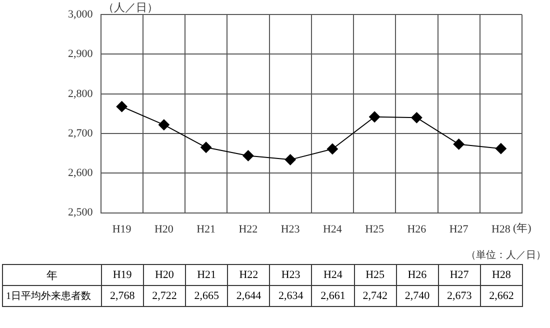 The image size is (550, 328). Describe the element at coordinates (459, 296) in the screenshot. I see `data-label: 2,673` at that location.